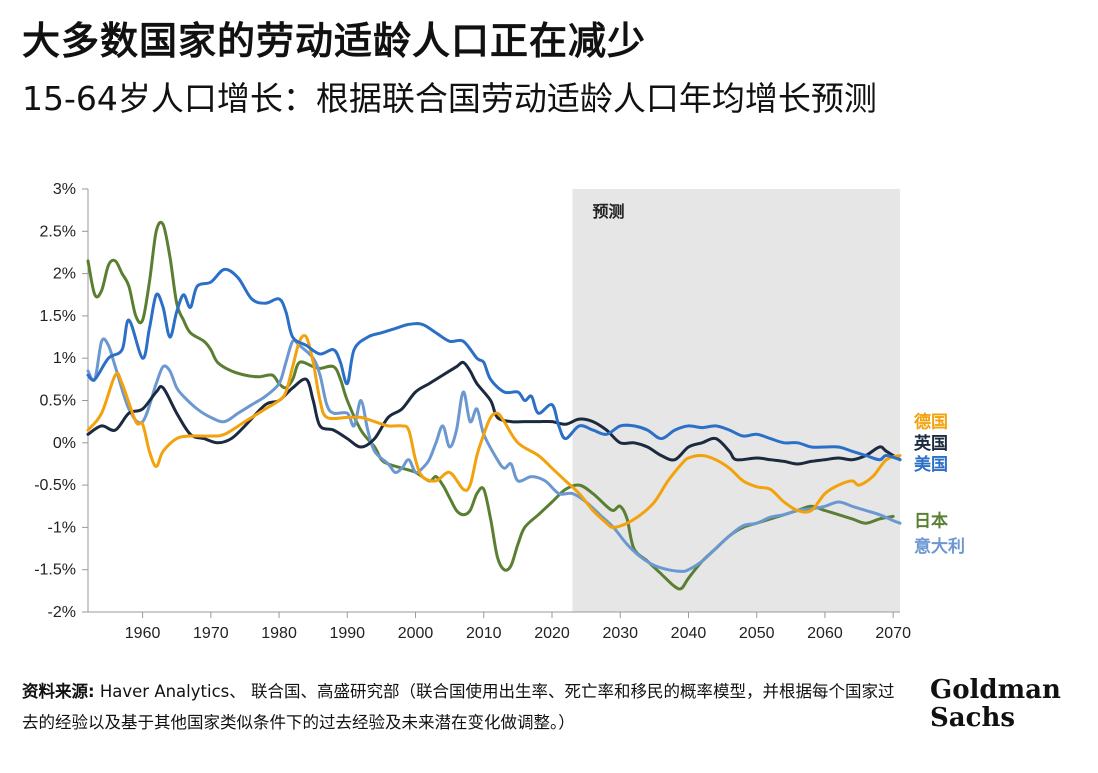 Image resolution: width=1098 pixels, height=773 pixels. Describe the element at coordinates (58, 691) in the screenshot. I see `source-label: 资料来源:` at that location.